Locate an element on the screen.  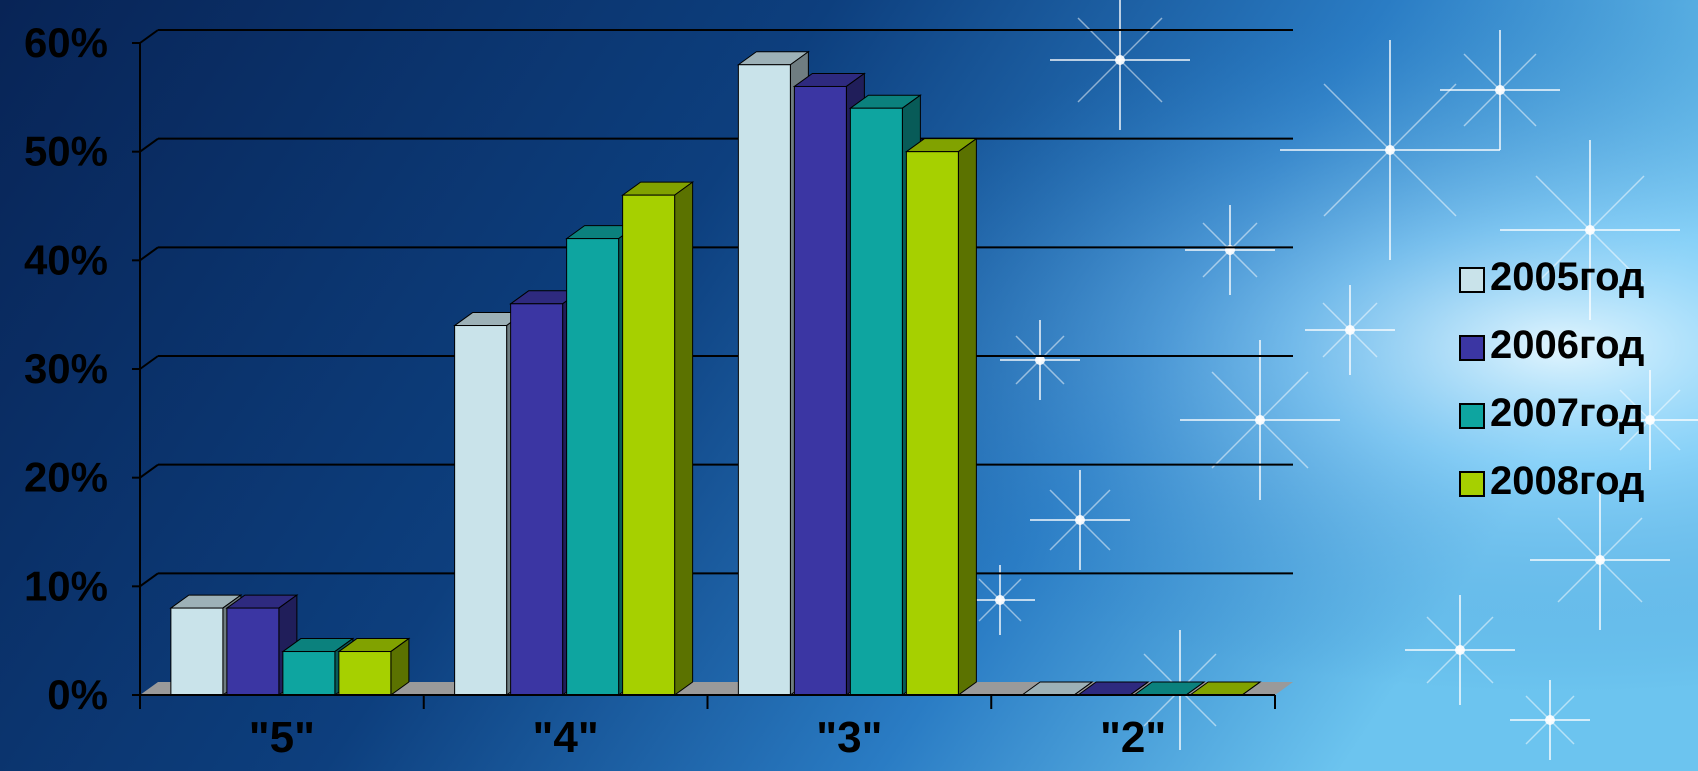
legend-label: 2006год is located at coordinates (1567, 345).